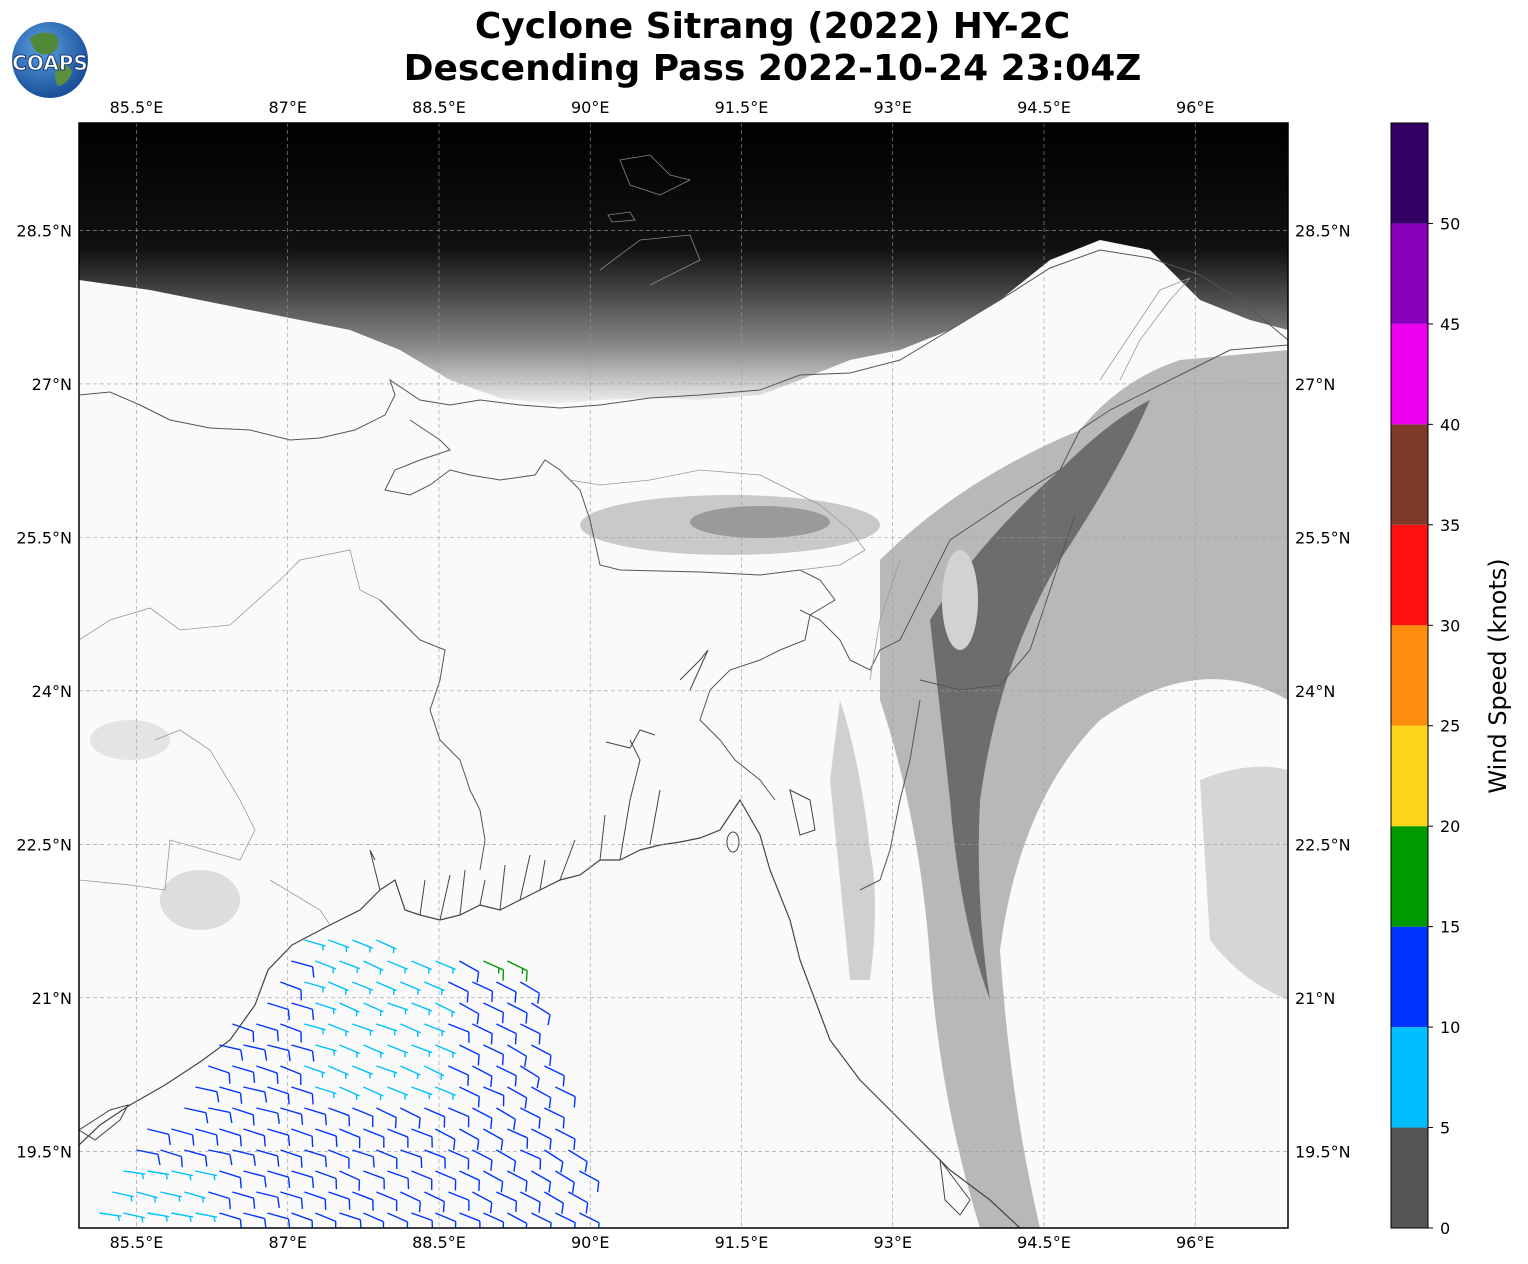  Describe the element at coordinates (349, 1083) in the screenshot. I see `wind-barbs` at that location.